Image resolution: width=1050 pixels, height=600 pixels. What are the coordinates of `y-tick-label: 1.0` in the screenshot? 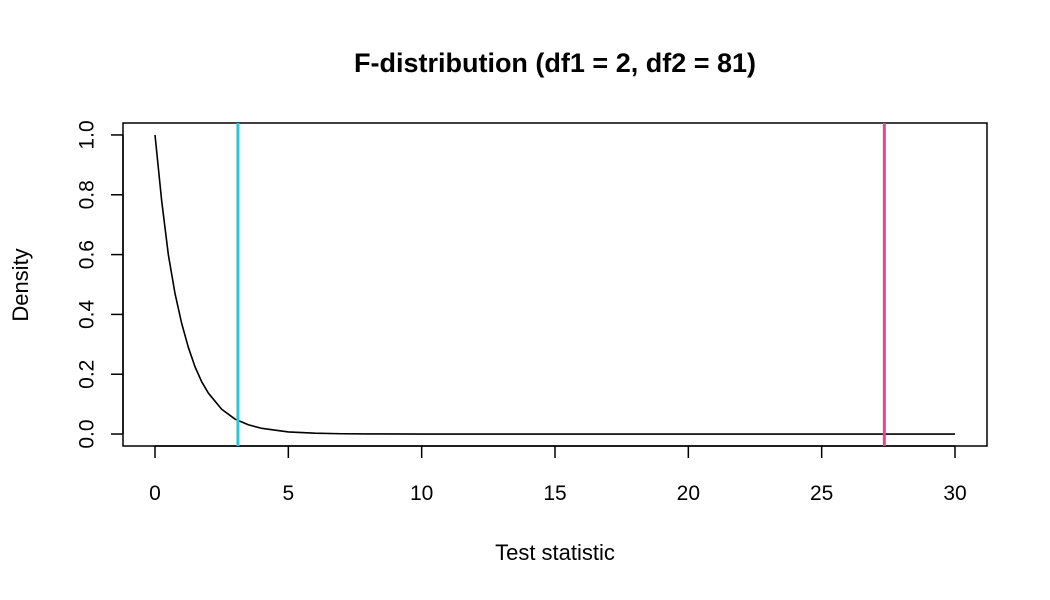 It's located at (87, 134).